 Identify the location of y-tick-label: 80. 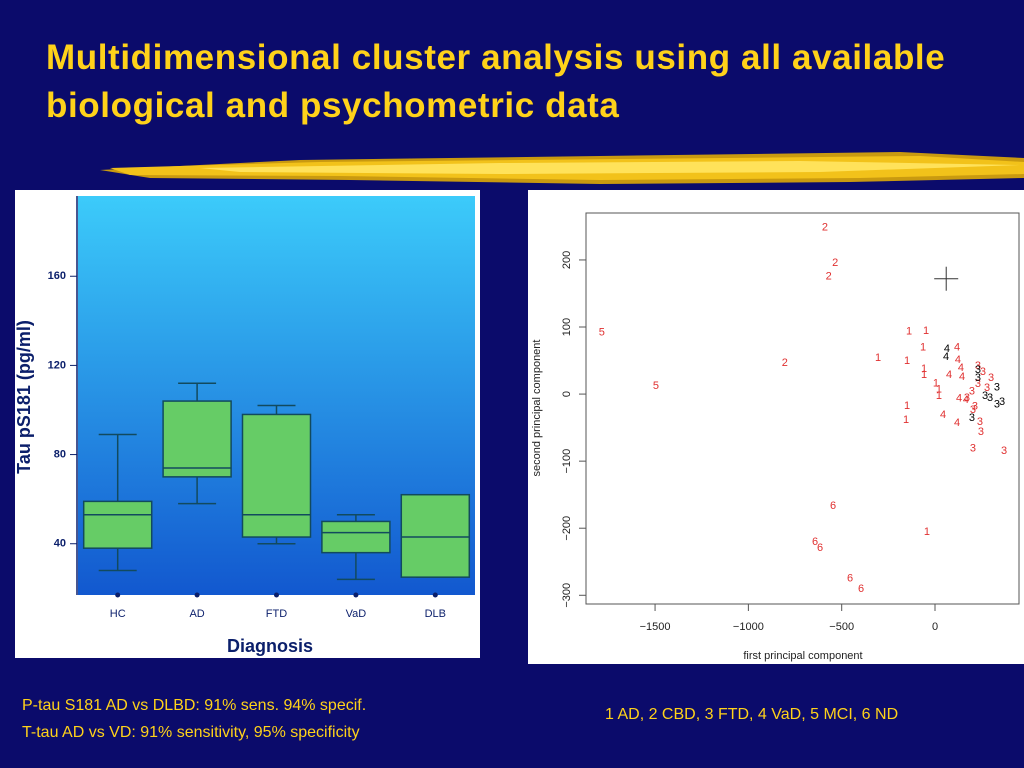
(60, 454).